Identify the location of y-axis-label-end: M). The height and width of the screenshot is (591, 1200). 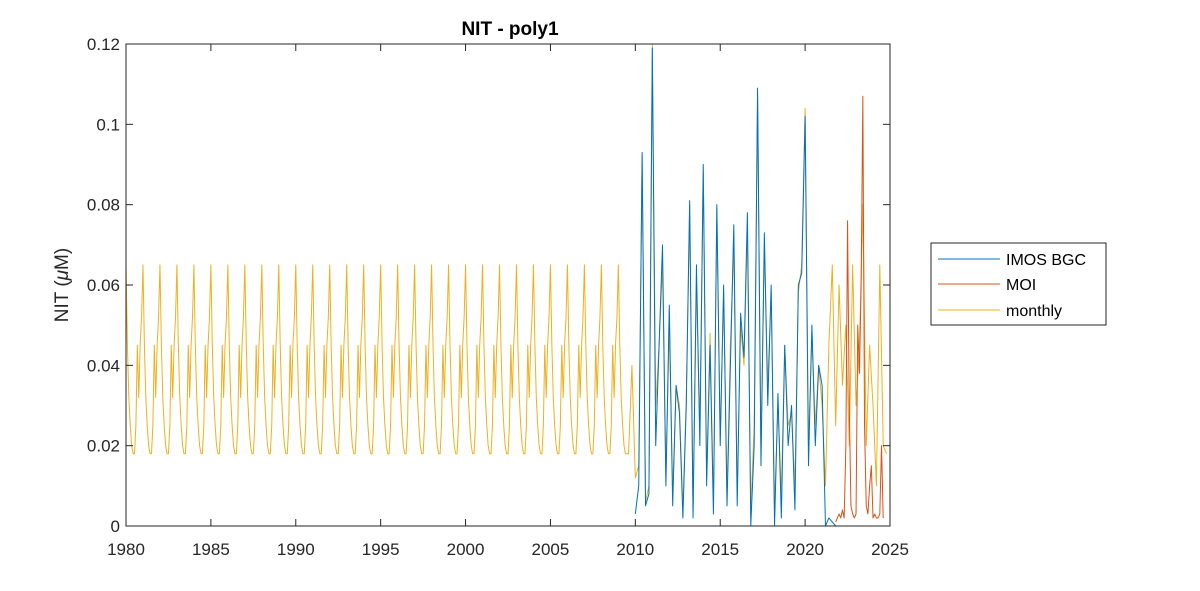
(62, 259).